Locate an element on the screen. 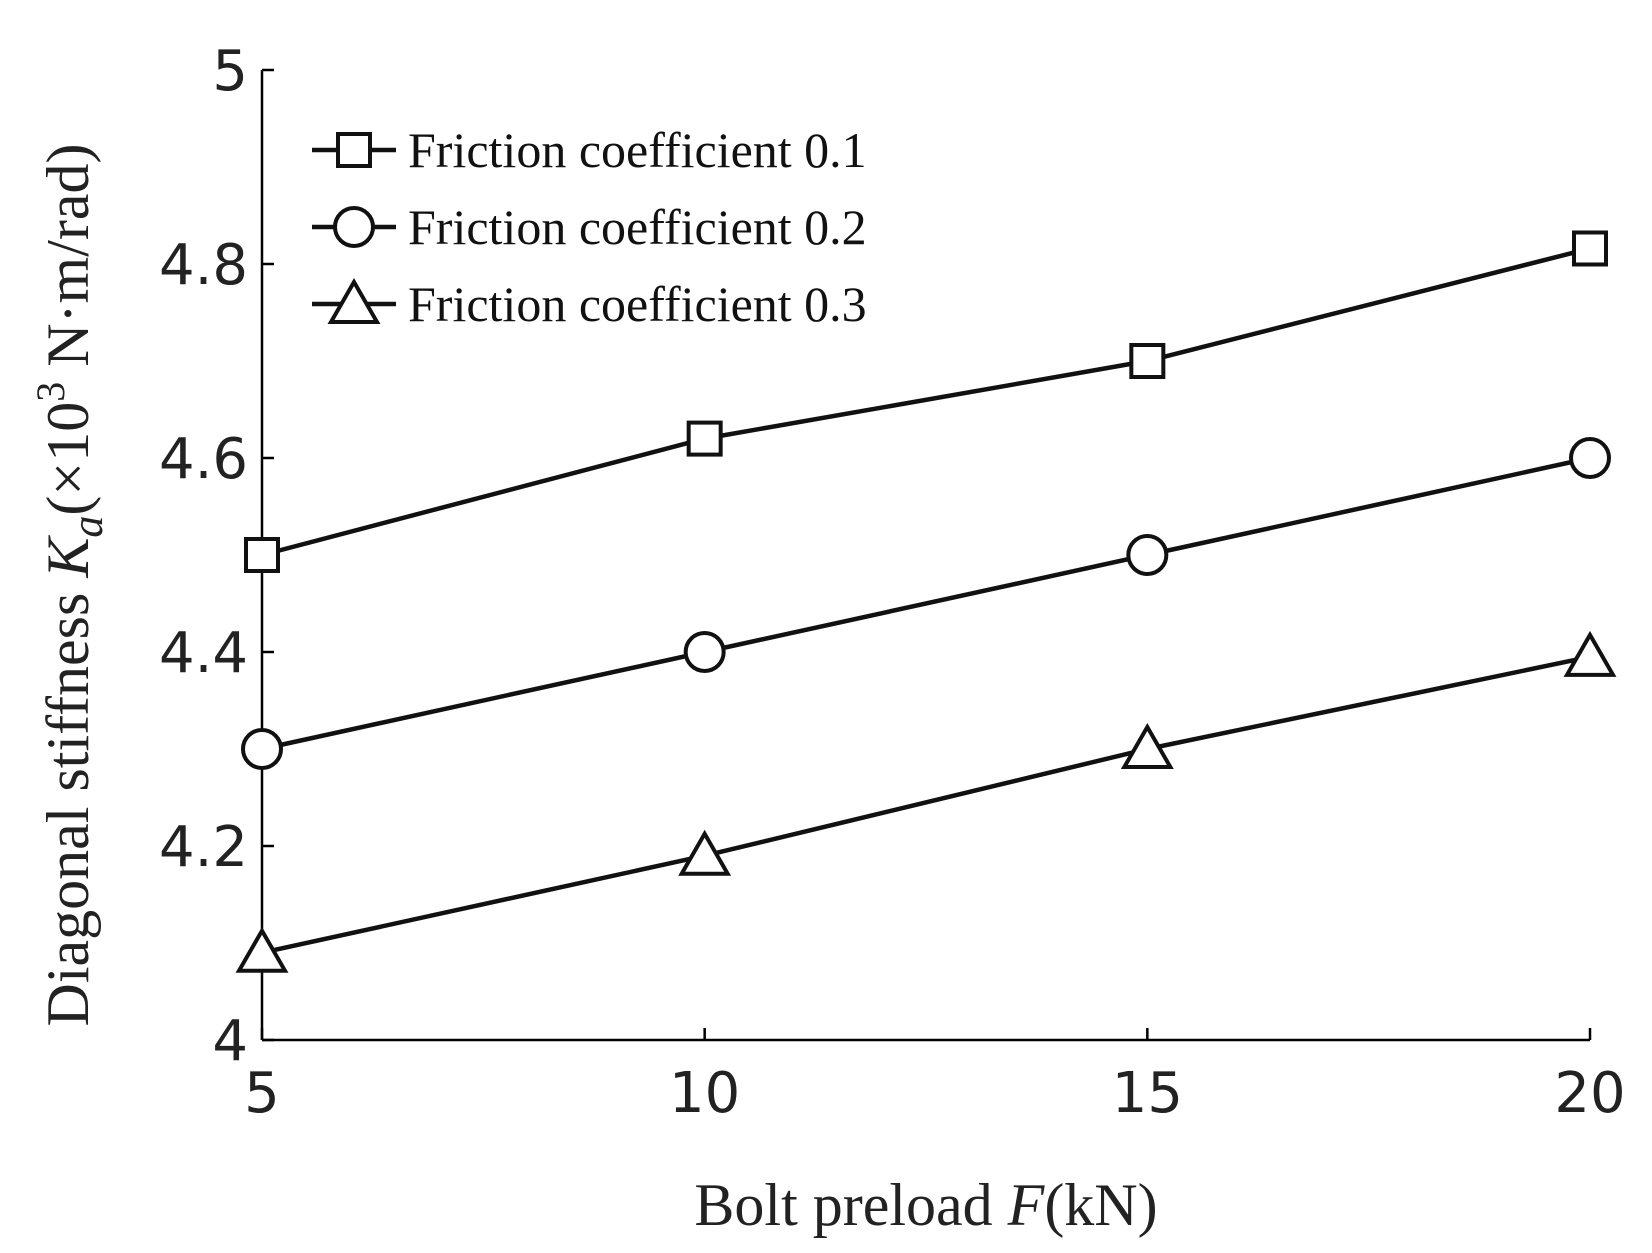 The height and width of the screenshot is (1253, 1652). y-tick-label: 5 is located at coordinates (230, 71).